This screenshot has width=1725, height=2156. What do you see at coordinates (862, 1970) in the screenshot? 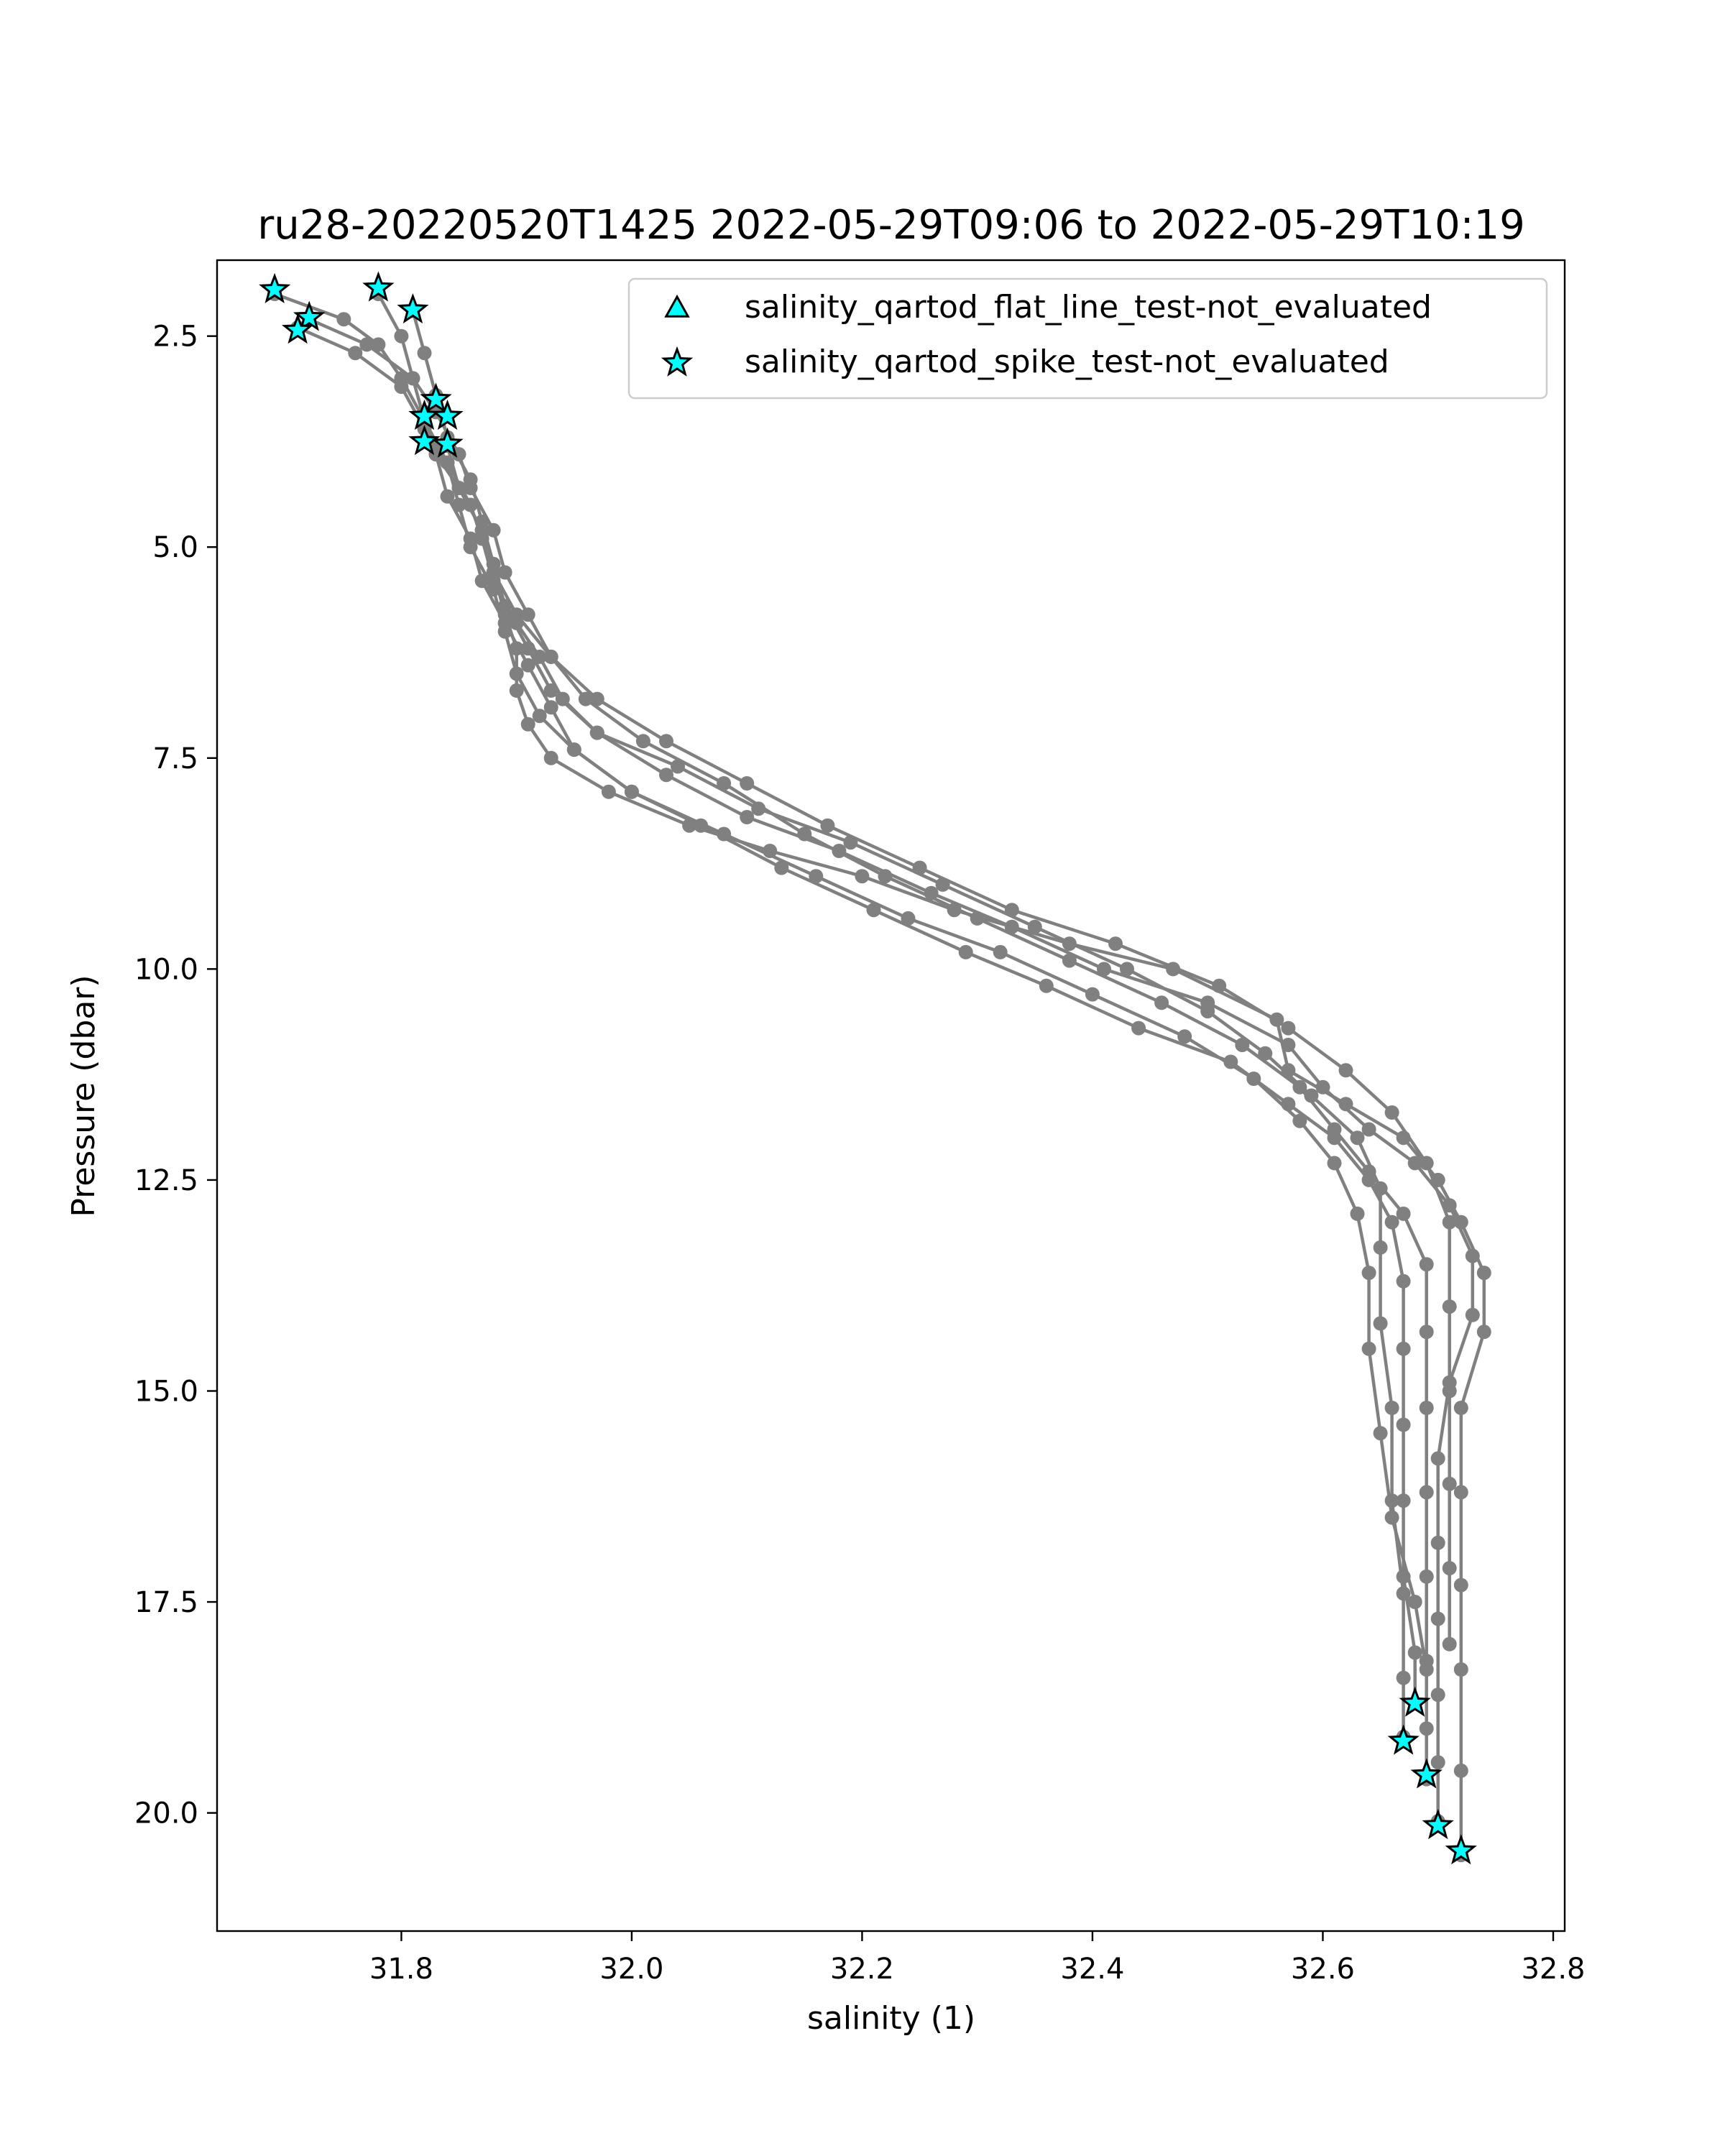
I see `x-tick-label: 32.2` at bounding box center [862, 1970].